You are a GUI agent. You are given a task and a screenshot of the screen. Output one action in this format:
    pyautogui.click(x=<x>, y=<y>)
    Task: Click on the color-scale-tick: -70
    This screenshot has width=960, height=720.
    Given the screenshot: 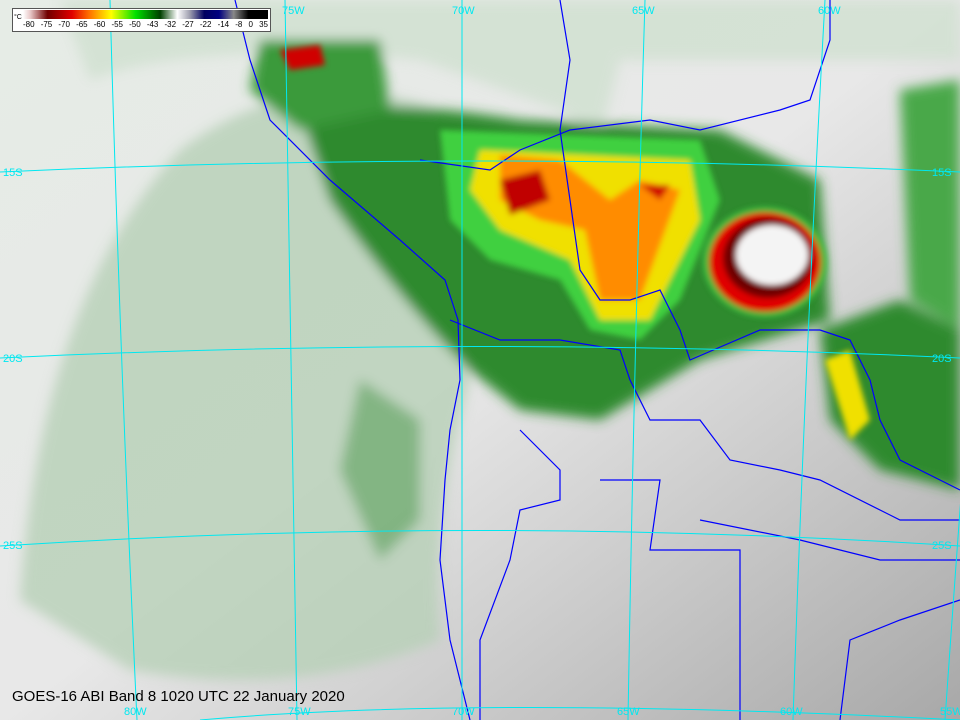 What is the action you would take?
    pyautogui.click(x=64, y=24)
    